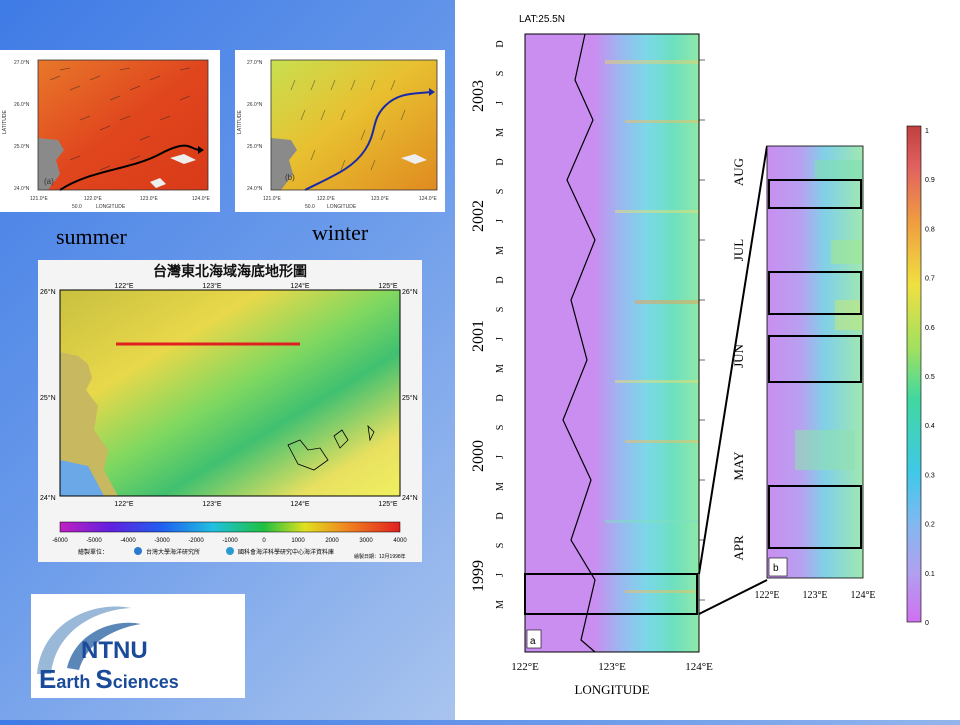 This screenshot has height=725, width=960. Describe the element at coordinates (123, 504) in the screenshot. I see `bathy-lon-tick-bottom: 122°E` at that location.